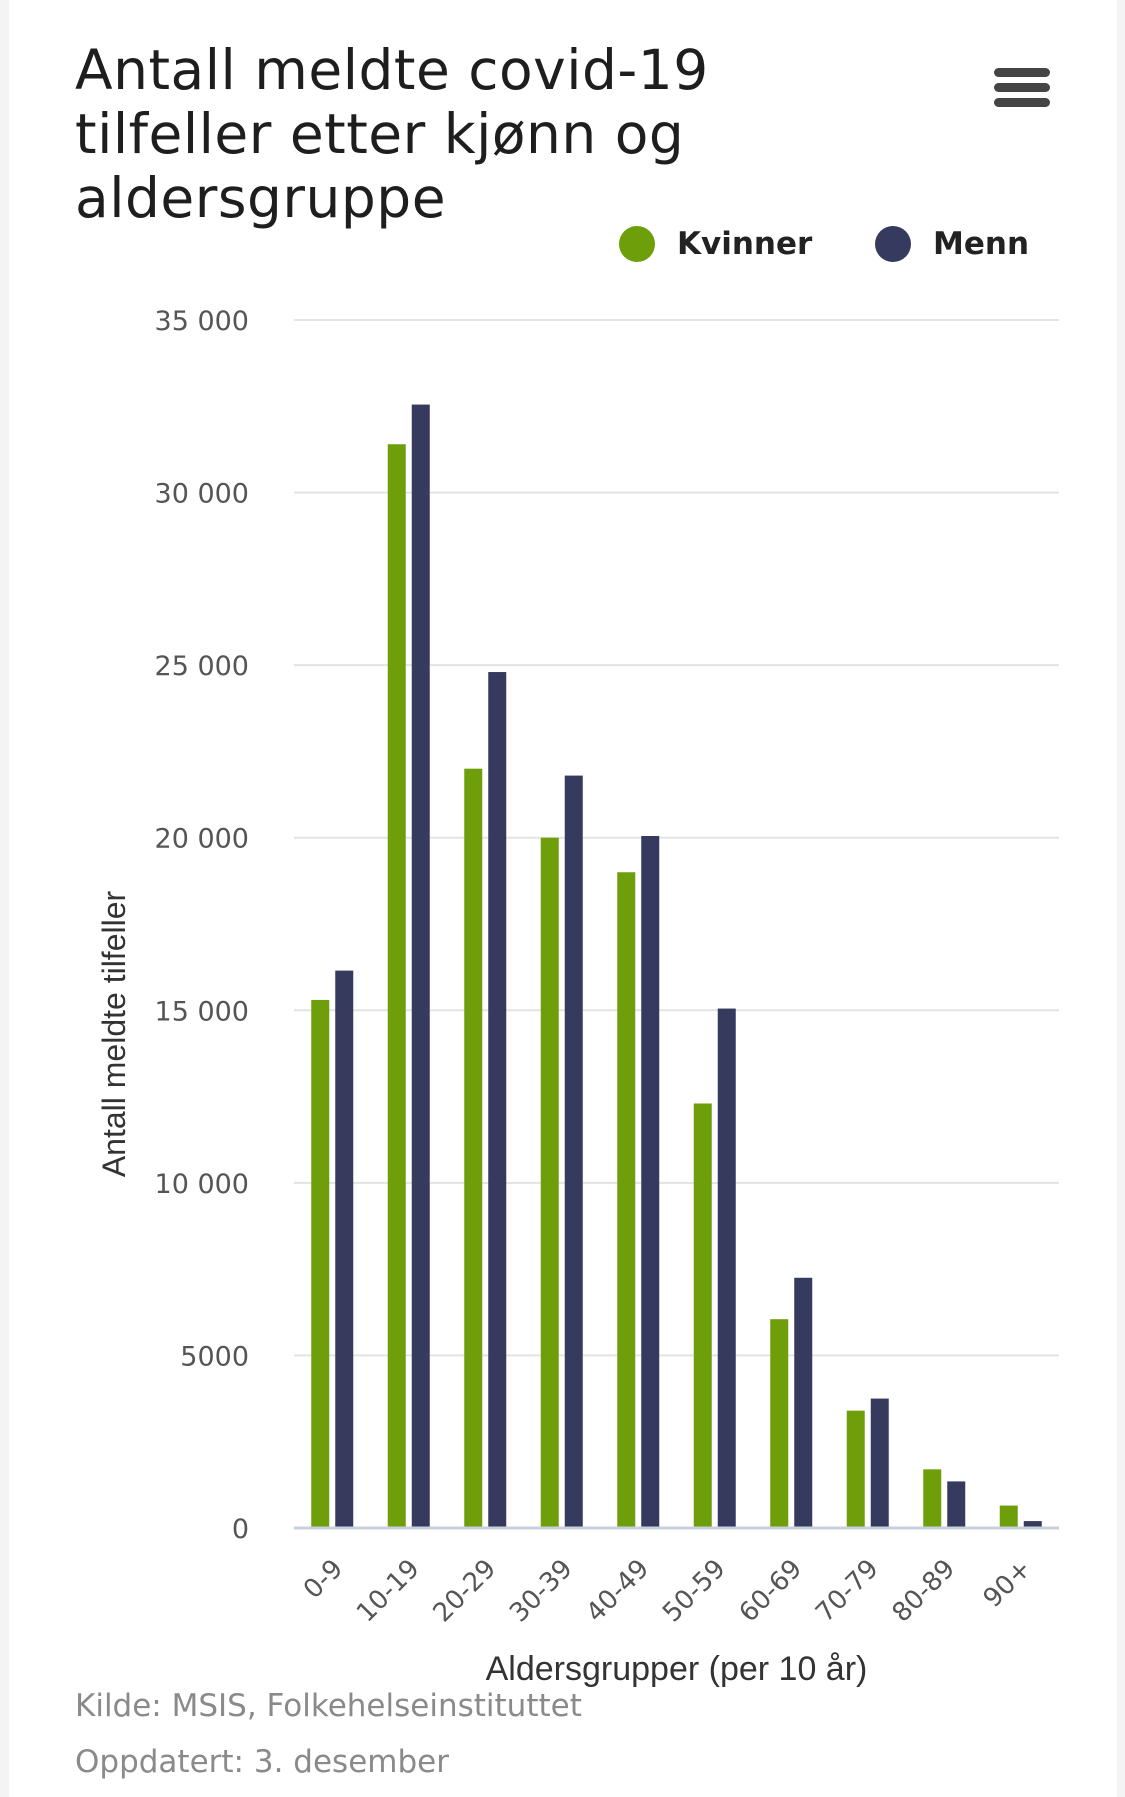  What do you see at coordinates (541, 1591) in the screenshot?
I see `x-tick-label: 30-39` at bounding box center [541, 1591].